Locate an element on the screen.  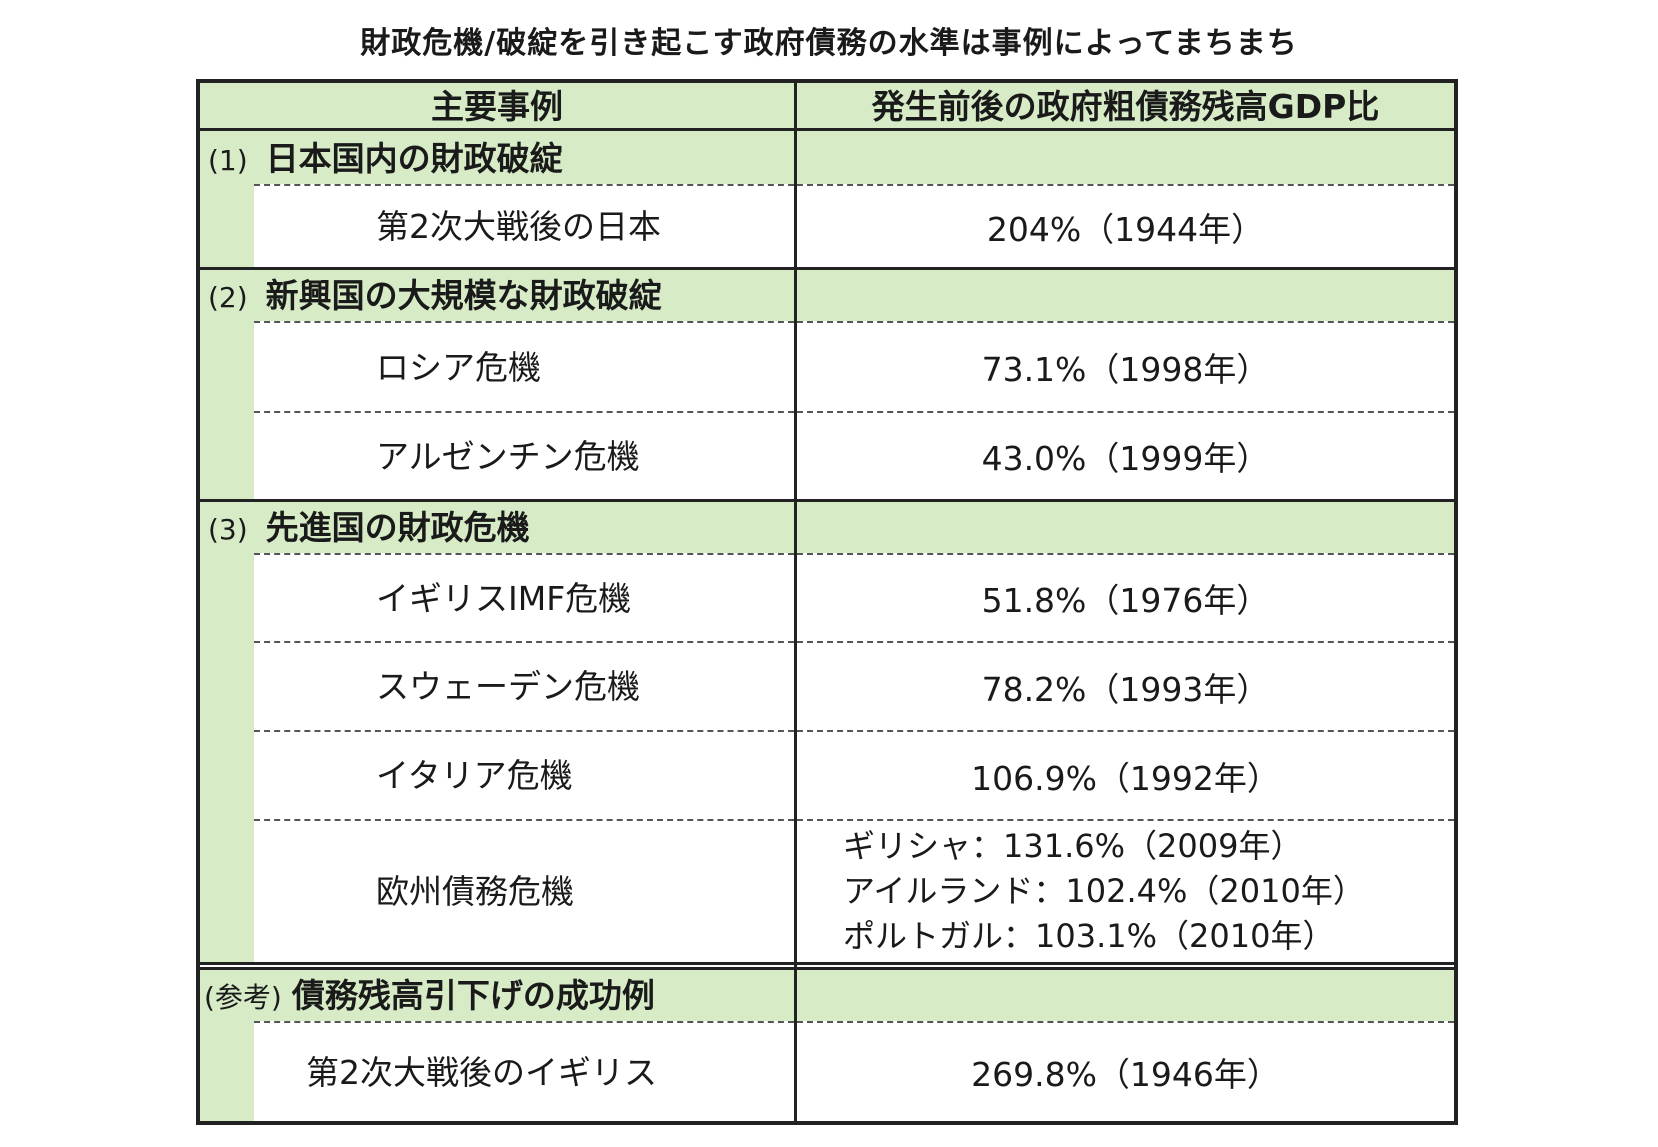
row-sweden: スウェーデン危機 is located at coordinates (524, 685).